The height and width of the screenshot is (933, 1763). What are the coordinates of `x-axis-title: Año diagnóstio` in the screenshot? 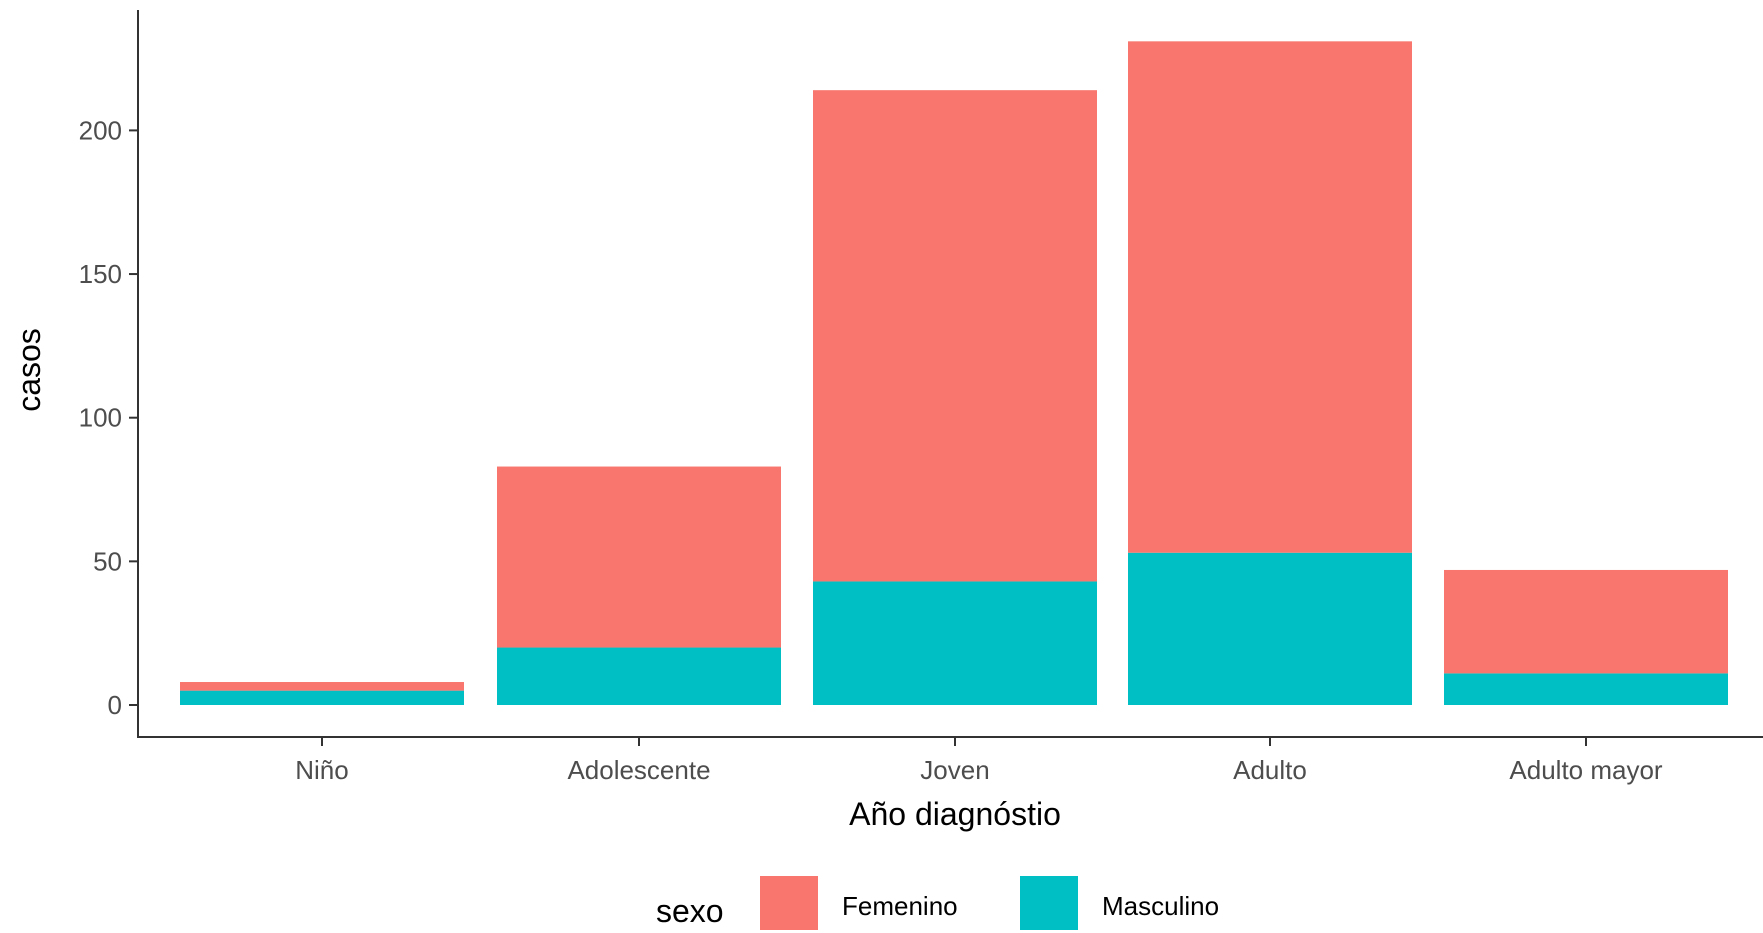 It's located at (955, 814).